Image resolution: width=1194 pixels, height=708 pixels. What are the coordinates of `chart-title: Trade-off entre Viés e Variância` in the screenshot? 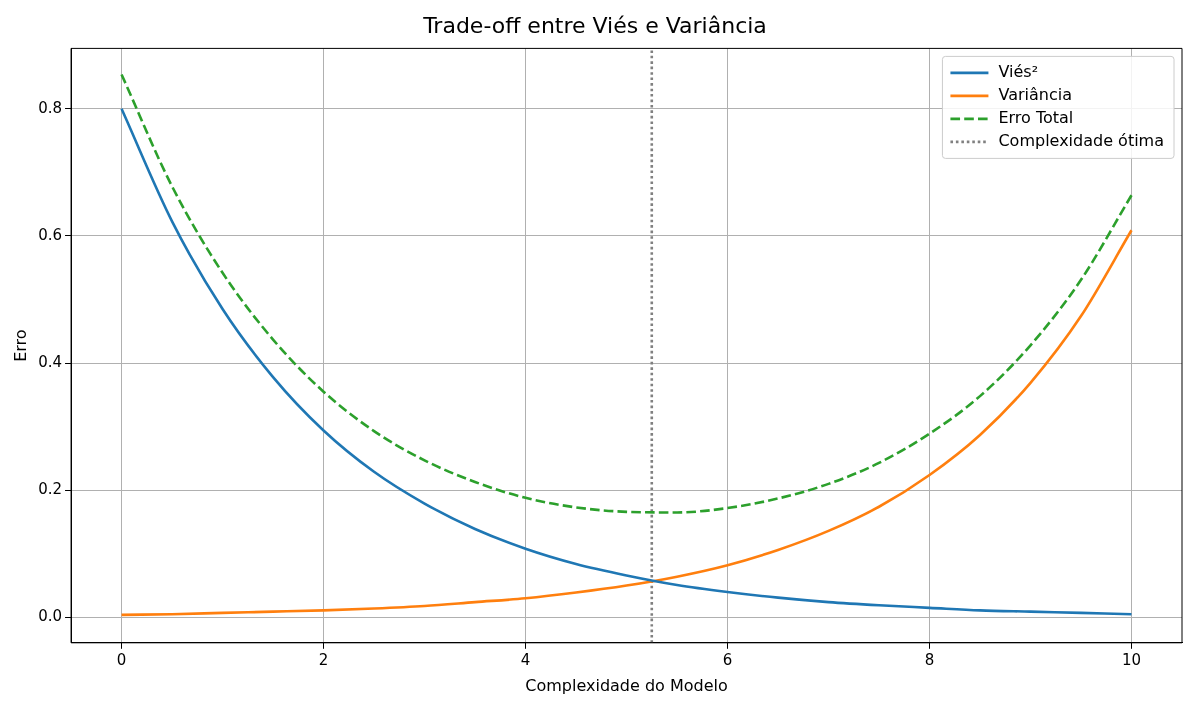 It's located at (594, 25).